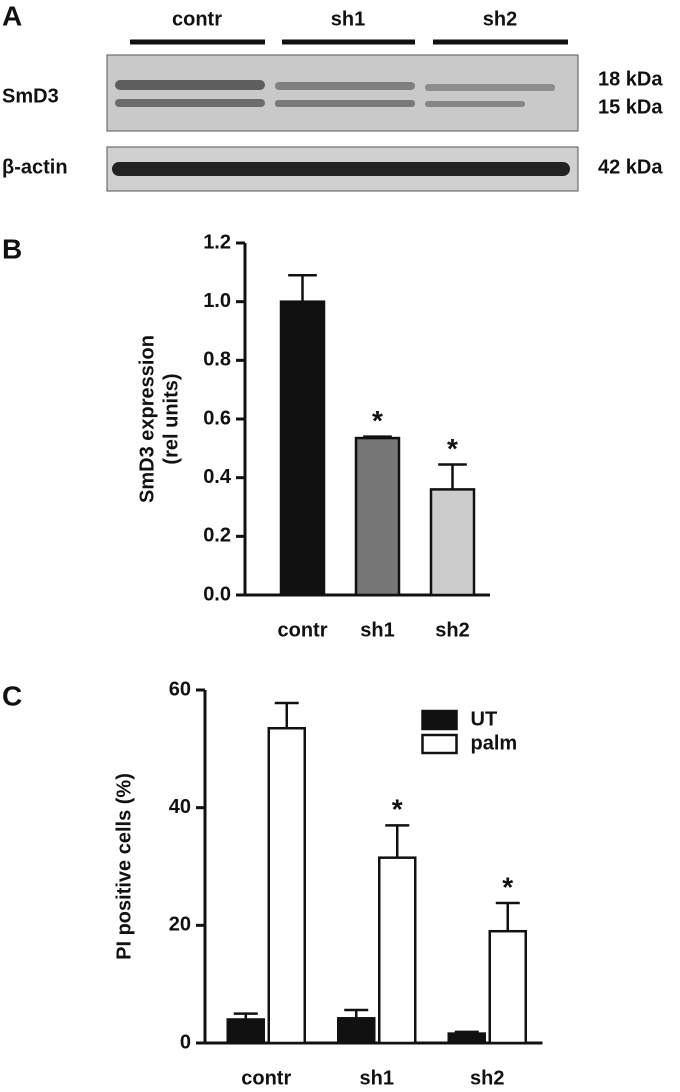 This screenshot has height=1092, width=680. Describe the element at coordinates (171, 418) in the screenshot. I see `y-axis-label: (rel units)` at that location.